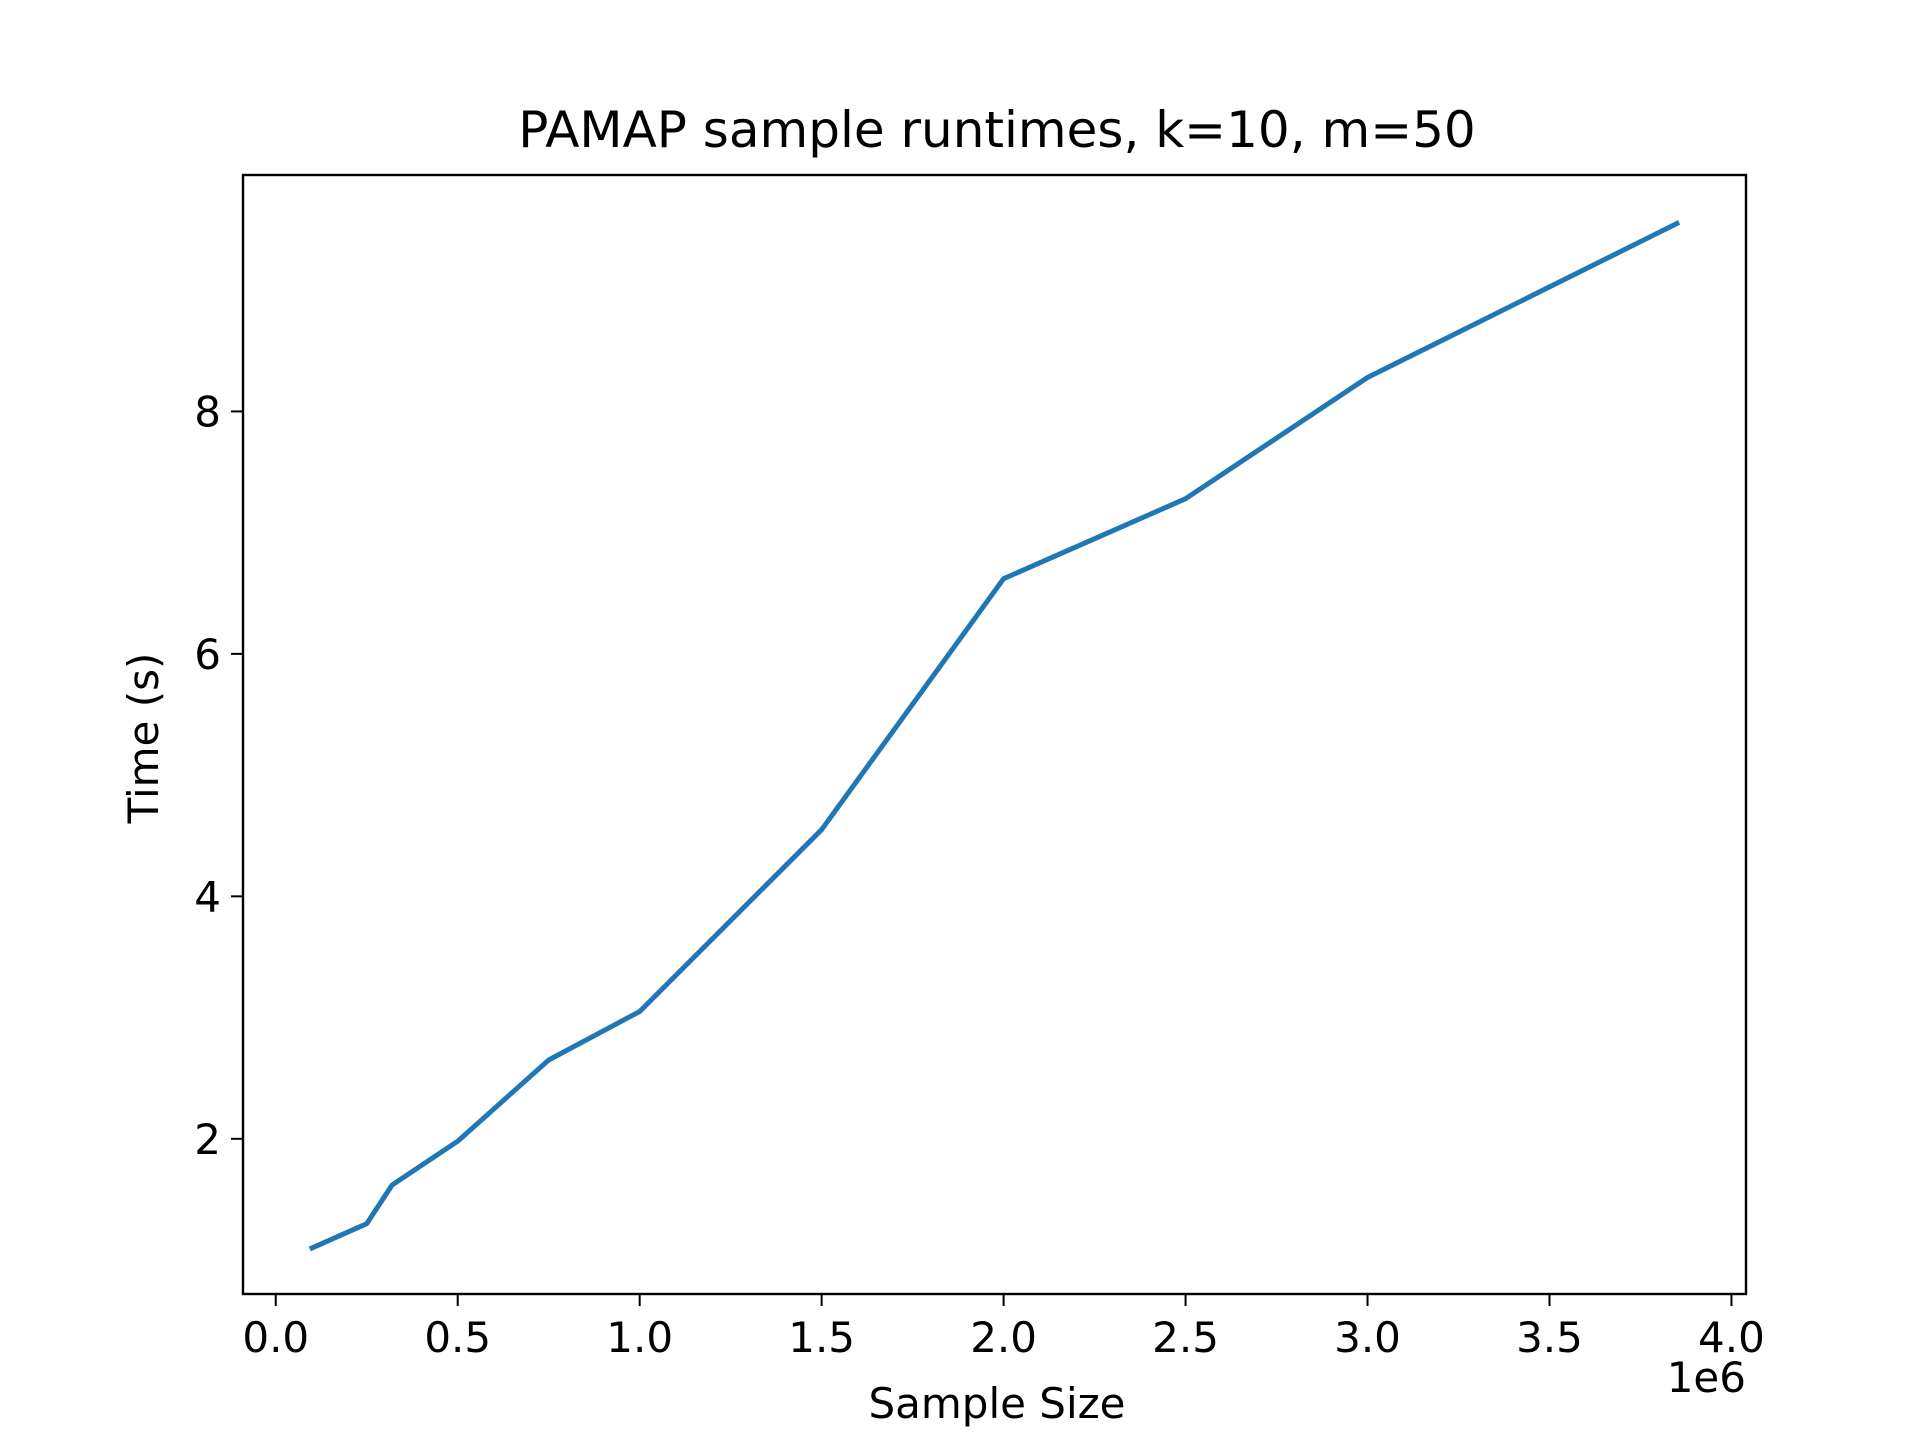 The width and height of the screenshot is (1920, 1445). Describe the element at coordinates (1706, 1377) in the screenshot. I see `x-axis-offset-label: 1e6` at that location.